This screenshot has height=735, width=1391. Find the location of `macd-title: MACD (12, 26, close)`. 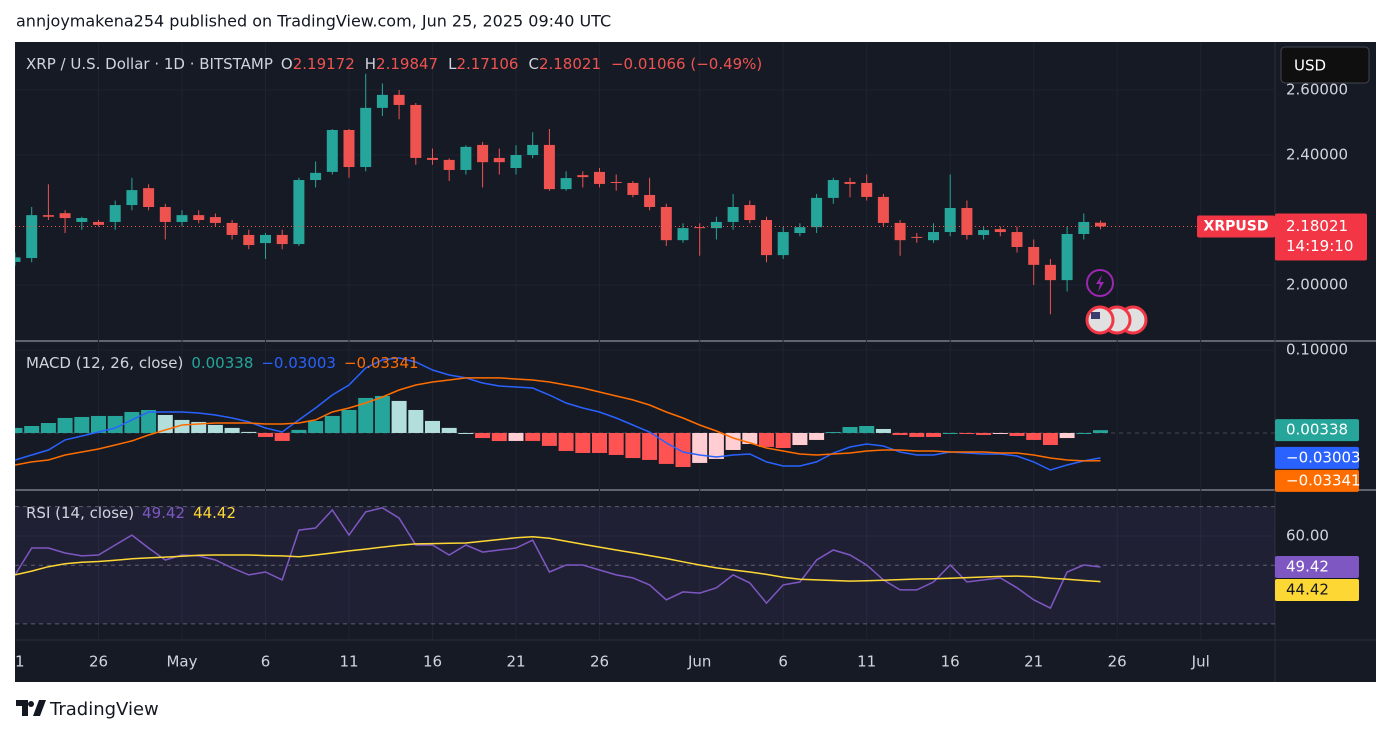

macd-title: MACD (12, 26, close) is located at coordinates (104, 363).